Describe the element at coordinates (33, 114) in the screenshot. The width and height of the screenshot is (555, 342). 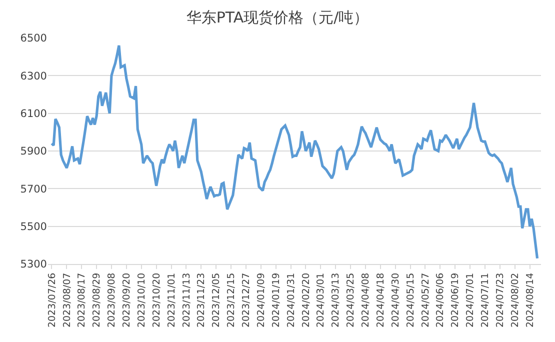
I see `y-tick-label: 6100` at that location.